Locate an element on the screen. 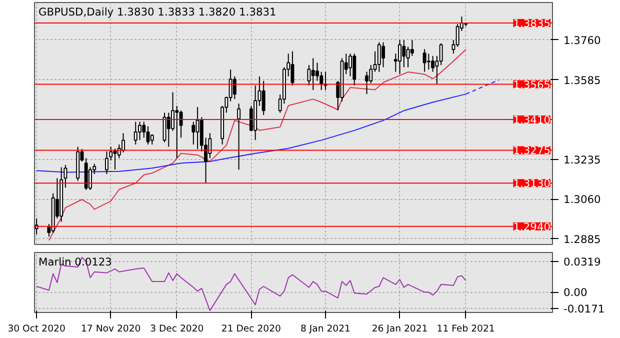 This screenshot has width=620, height=338. x-tick-label: 11 Feb 2021 is located at coordinates (465, 329).